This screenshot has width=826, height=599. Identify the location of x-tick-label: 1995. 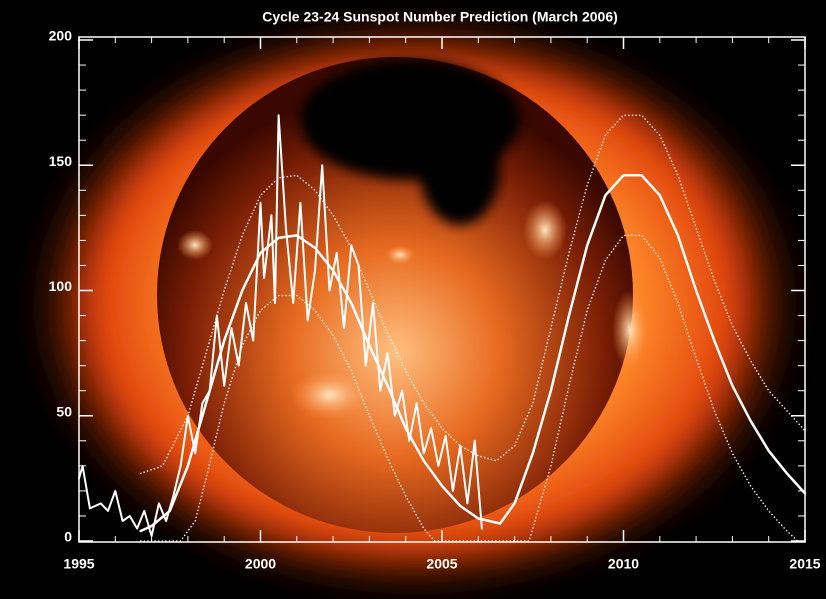
(78, 564).